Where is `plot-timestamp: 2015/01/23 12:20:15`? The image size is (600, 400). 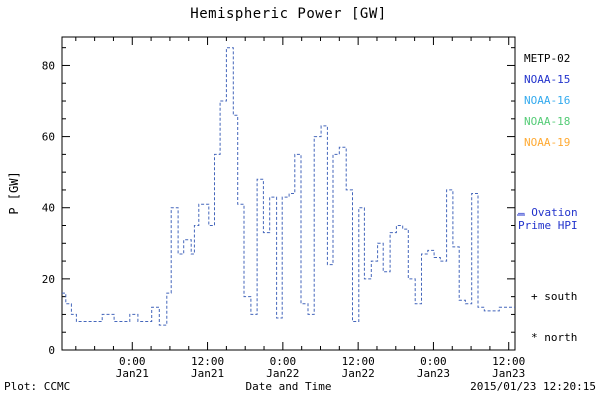
plot-timestamp: 2015/01/23 12:20:15 is located at coordinates (533, 386).